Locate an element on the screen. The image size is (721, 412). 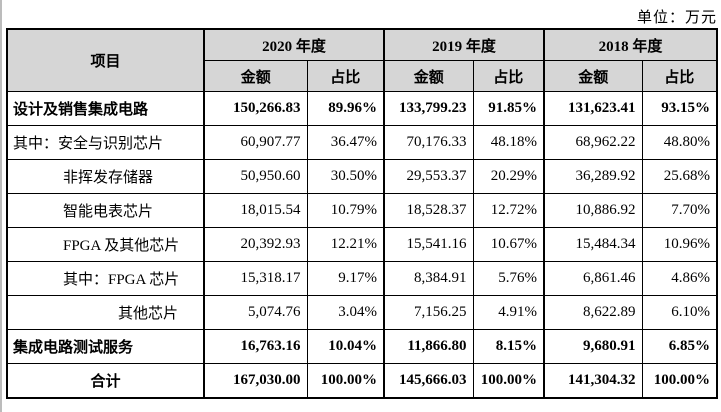
cell-amount-2019: 70,176.33 is located at coordinates (428, 142).